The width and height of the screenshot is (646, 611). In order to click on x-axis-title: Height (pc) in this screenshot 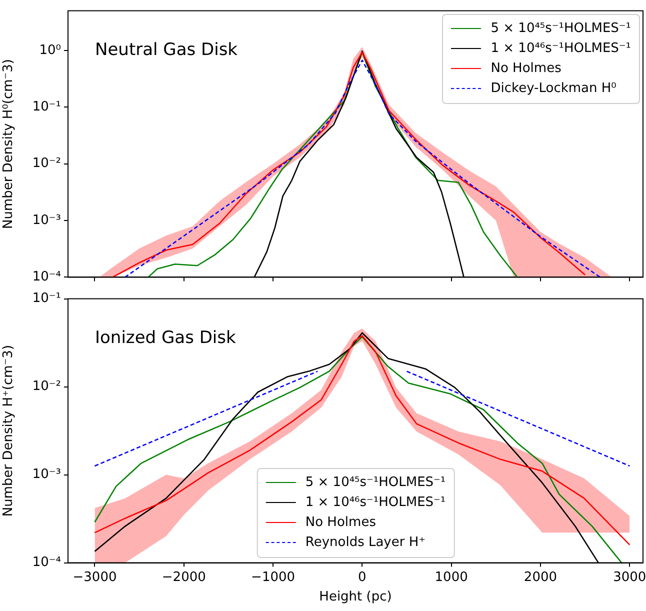, I will do `click(355, 597)`.